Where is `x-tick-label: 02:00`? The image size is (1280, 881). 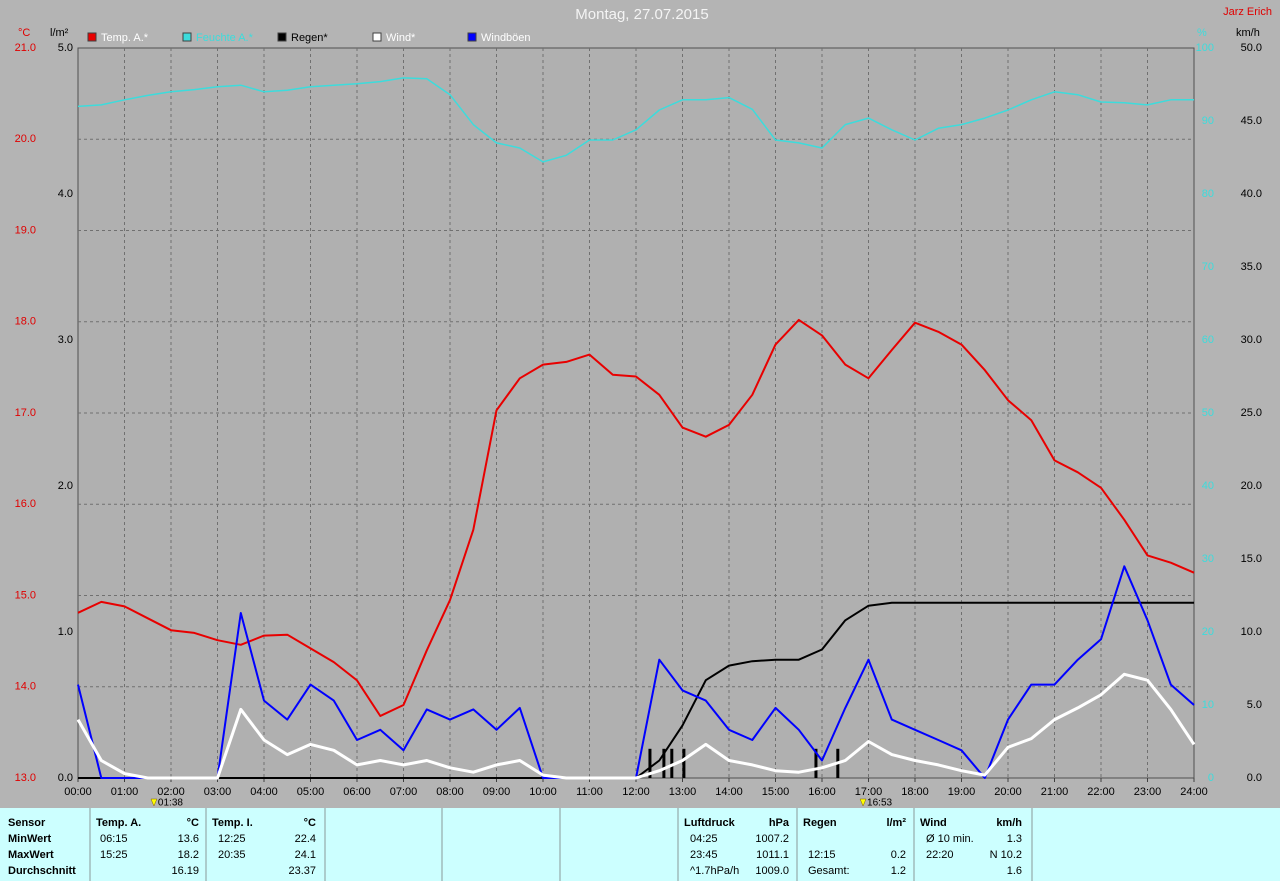 x-tick-label: 02:00 is located at coordinates (171, 792).